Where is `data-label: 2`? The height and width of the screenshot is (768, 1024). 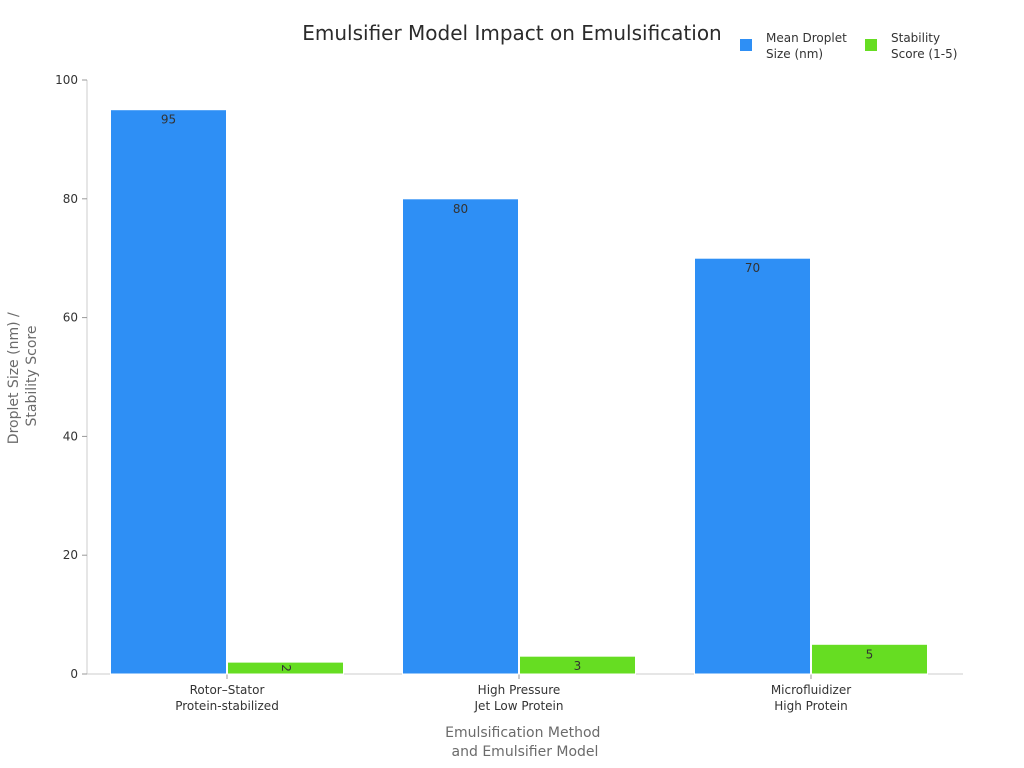
data-label: 2 is located at coordinates (286, 668).